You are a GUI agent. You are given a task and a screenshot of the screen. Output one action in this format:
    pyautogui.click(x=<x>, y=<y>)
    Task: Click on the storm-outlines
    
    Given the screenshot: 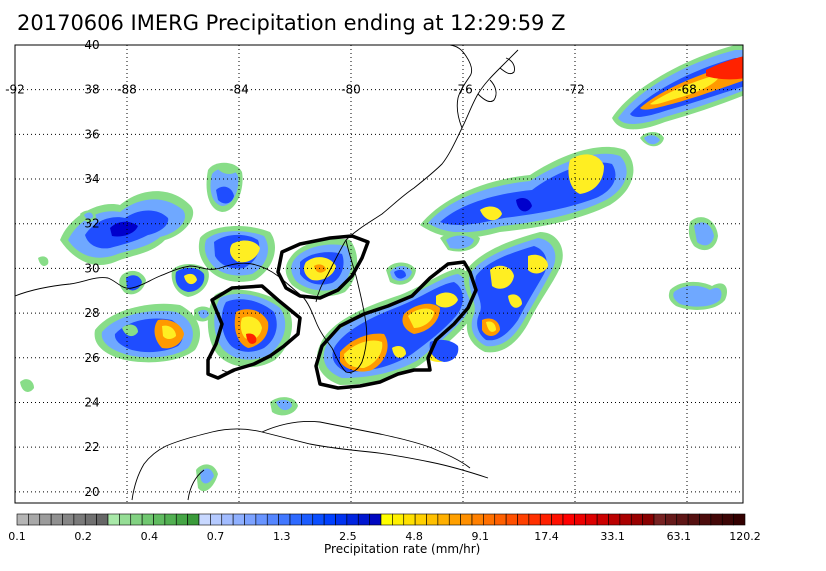 What is the action you would take?
    pyautogui.click(x=342, y=312)
    